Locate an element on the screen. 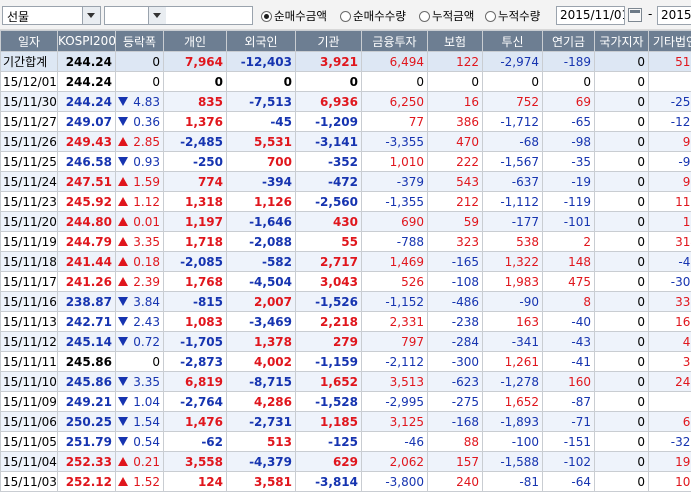 The height and width of the screenshot is (497, 691). kospi200-cell: 252.33 is located at coordinates (86, 461).